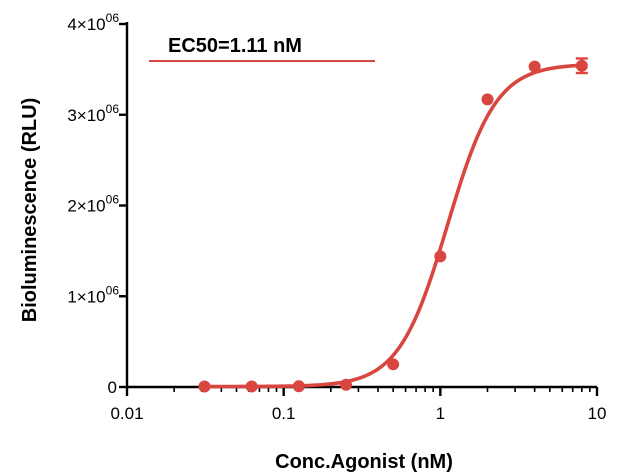 The width and height of the screenshot is (624, 475). What do you see at coordinates (358, 405) in the screenshot?
I see `x-ticks: 0.01 0.1 1 10` at bounding box center [358, 405].